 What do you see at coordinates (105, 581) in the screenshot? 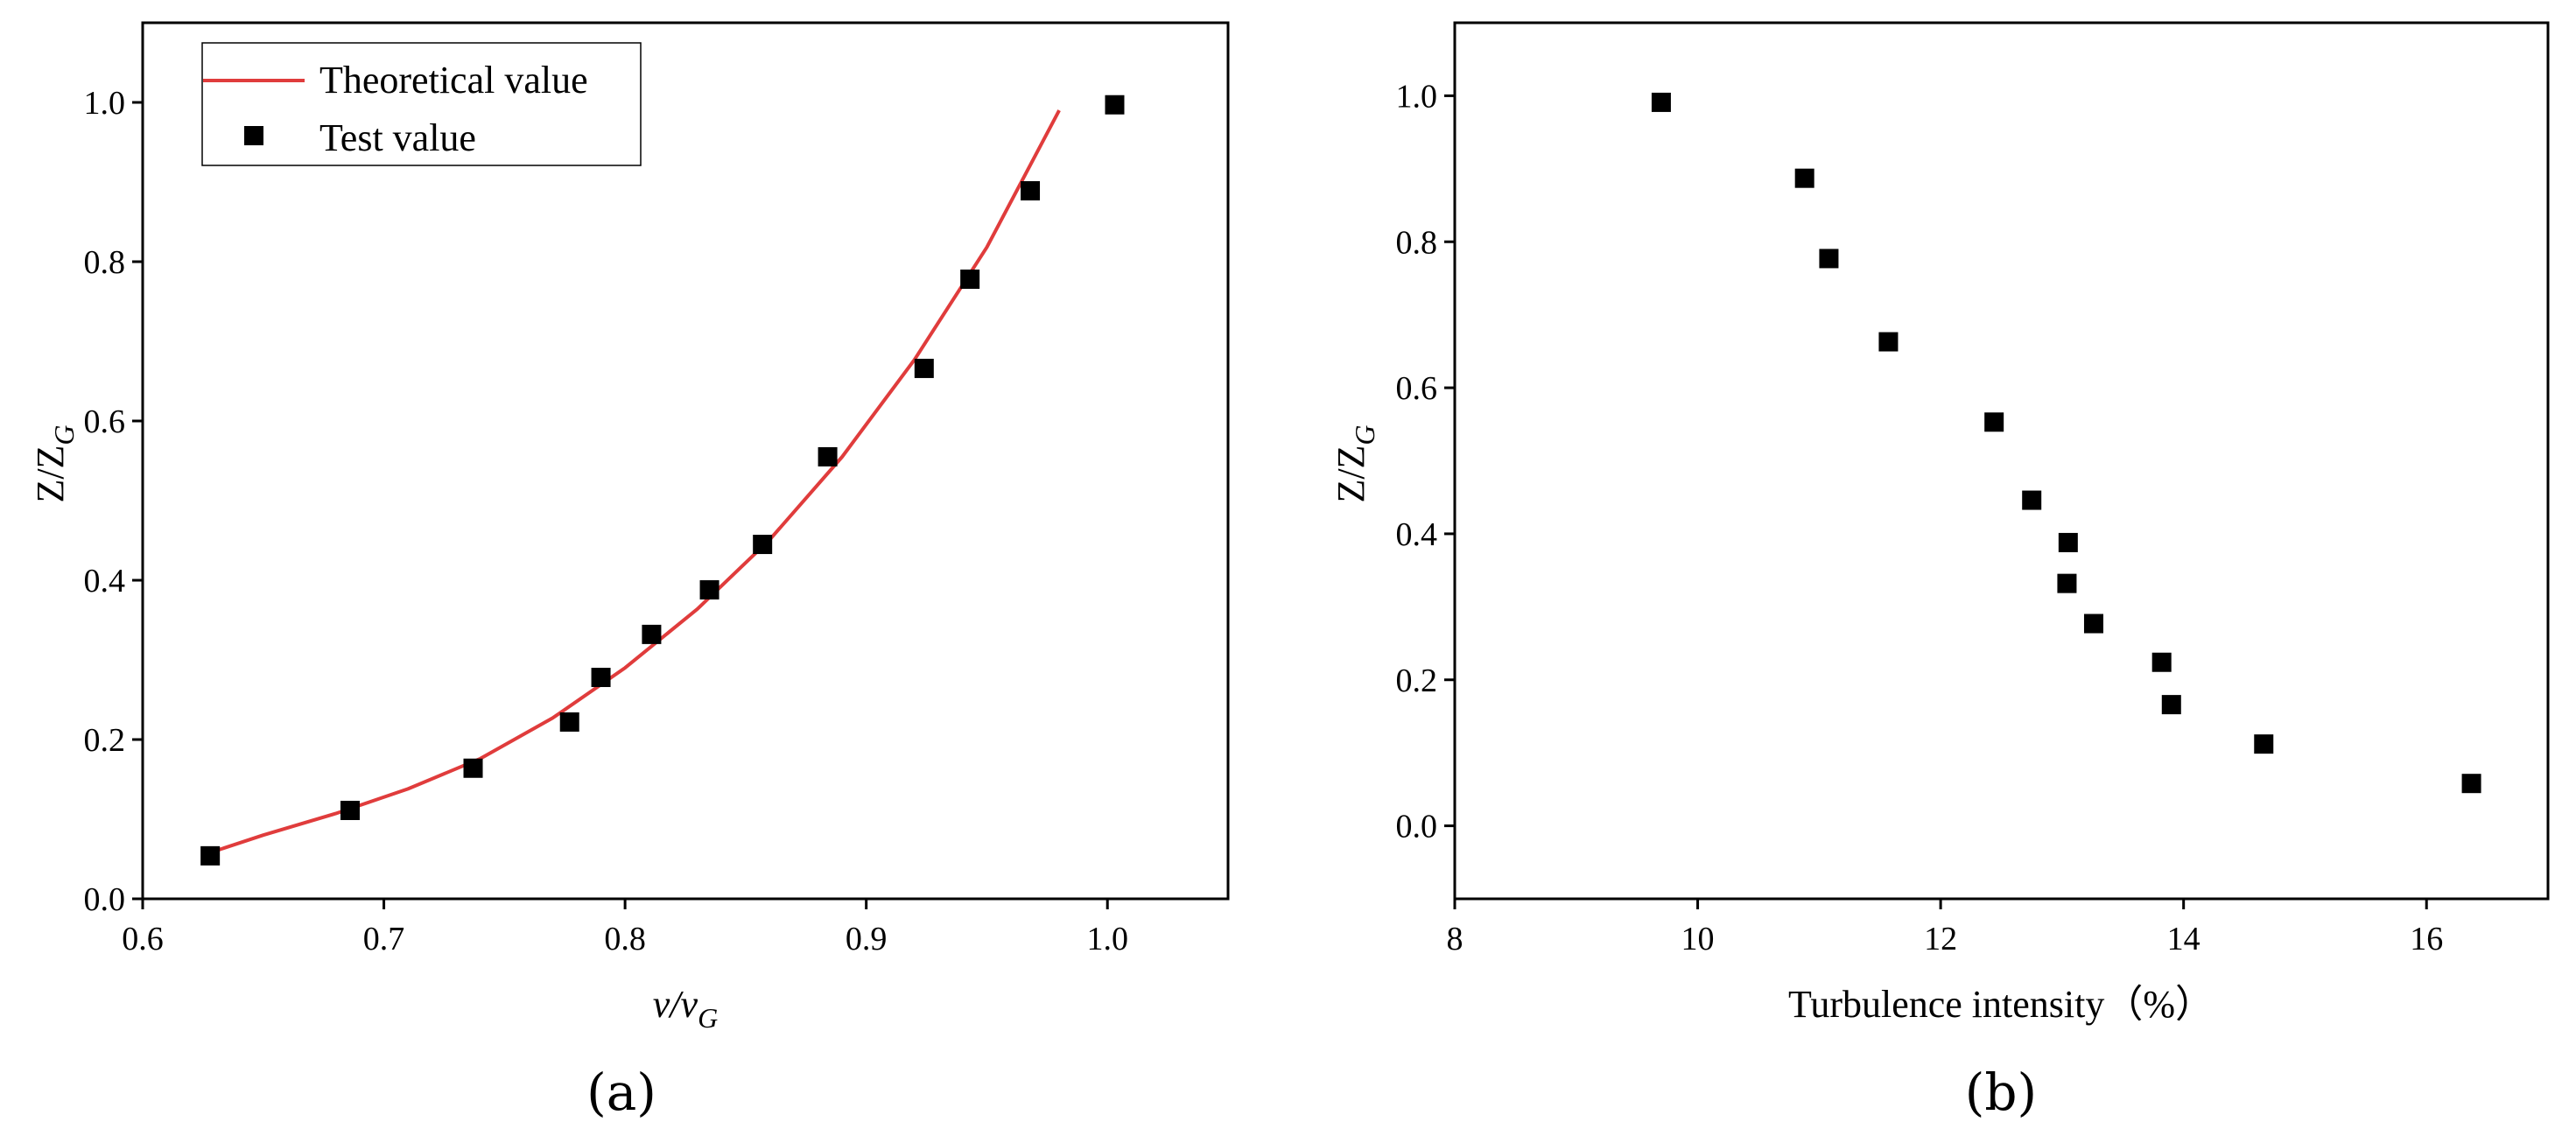
I see `a-y-tick-label: 0.4` at bounding box center [105, 581].